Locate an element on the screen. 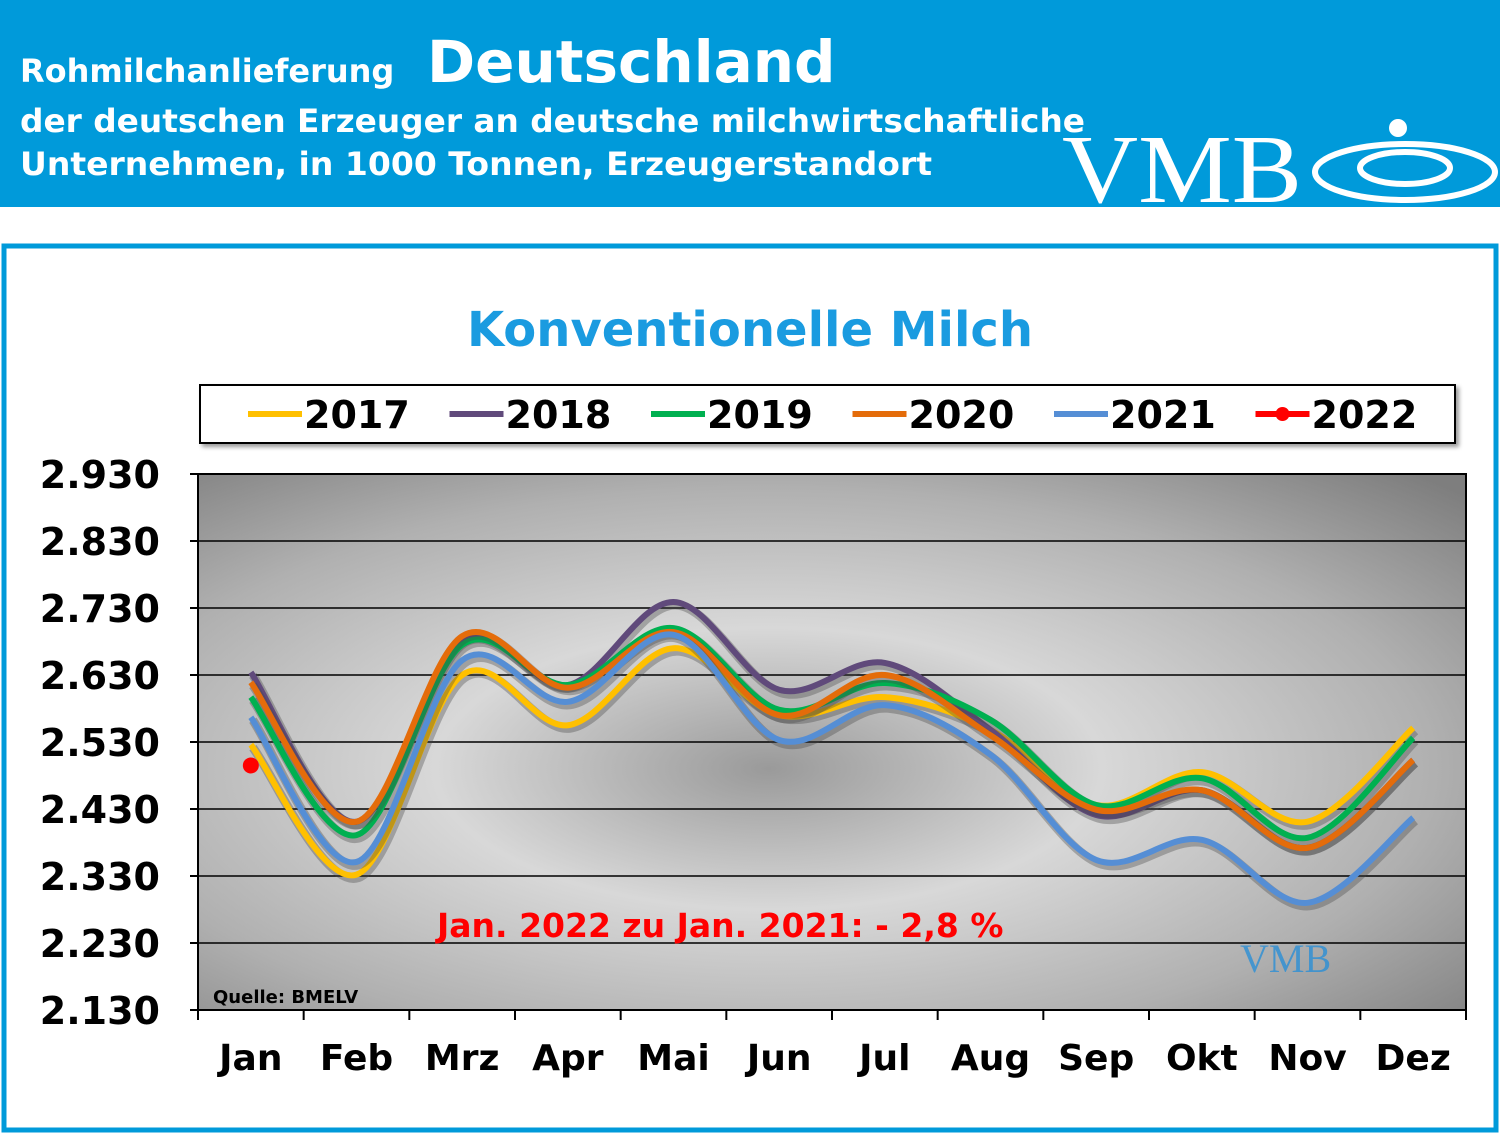 The width and height of the screenshot is (1500, 1138). legend-label: 2022 is located at coordinates (1365, 415).